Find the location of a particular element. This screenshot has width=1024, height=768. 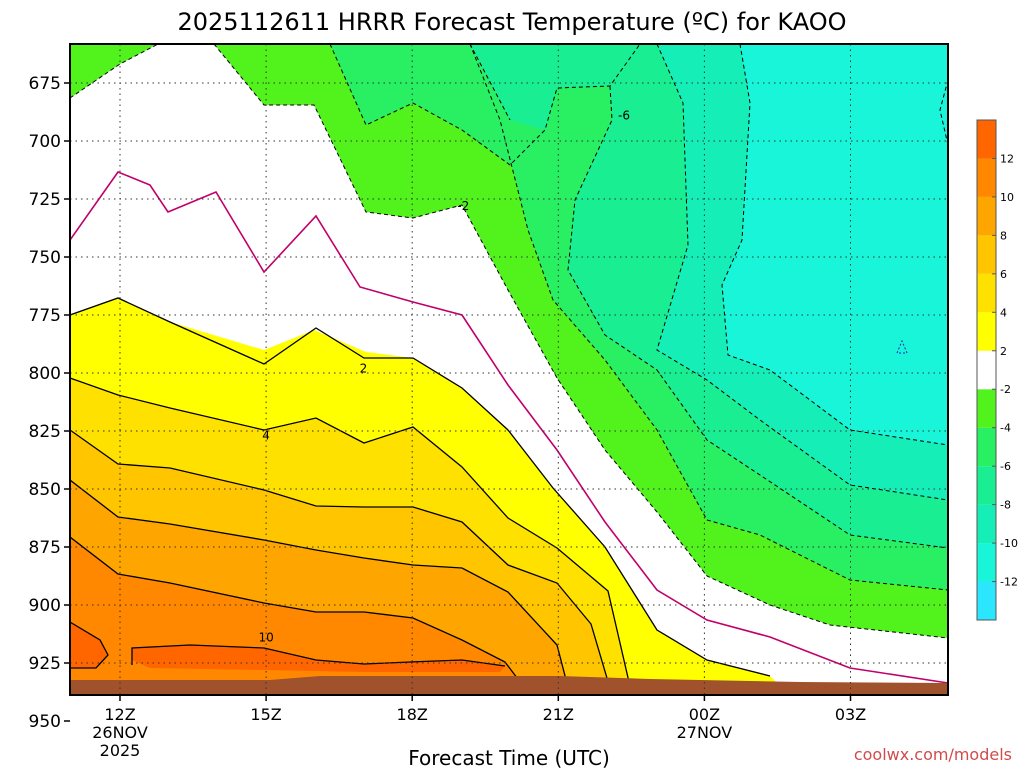

colorbar-tick-label: -12 is located at coordinates (1009, 582).